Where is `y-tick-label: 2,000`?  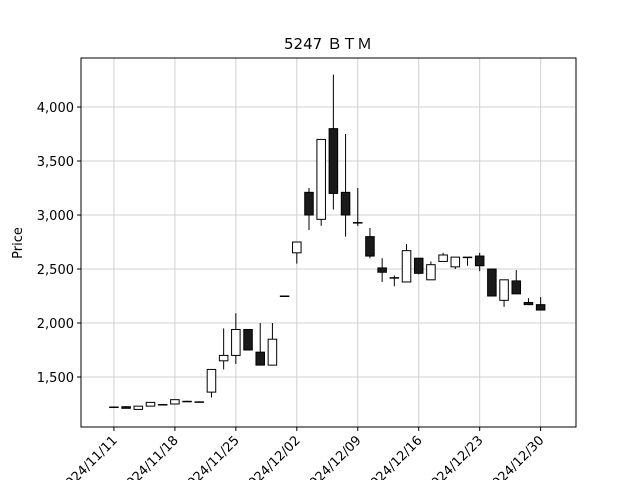
y-tick-label: 2,000 is located at coordinates (55, 324).